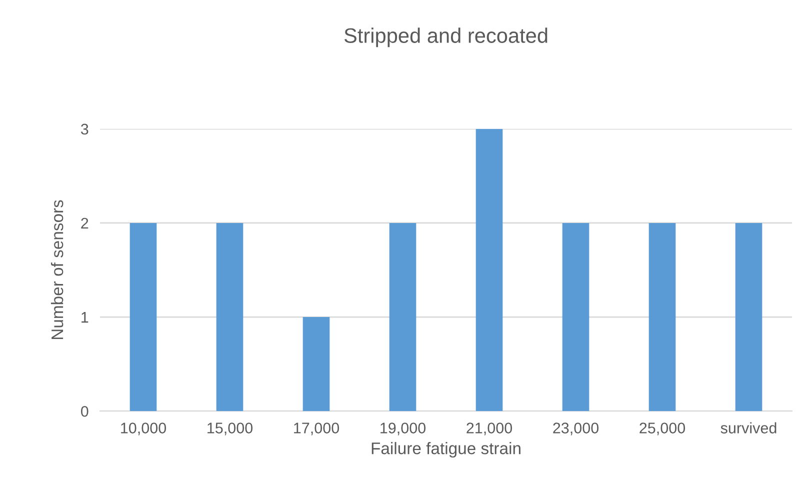  I want to click on y-axis-title: Number of sensors, so click(57, 270).